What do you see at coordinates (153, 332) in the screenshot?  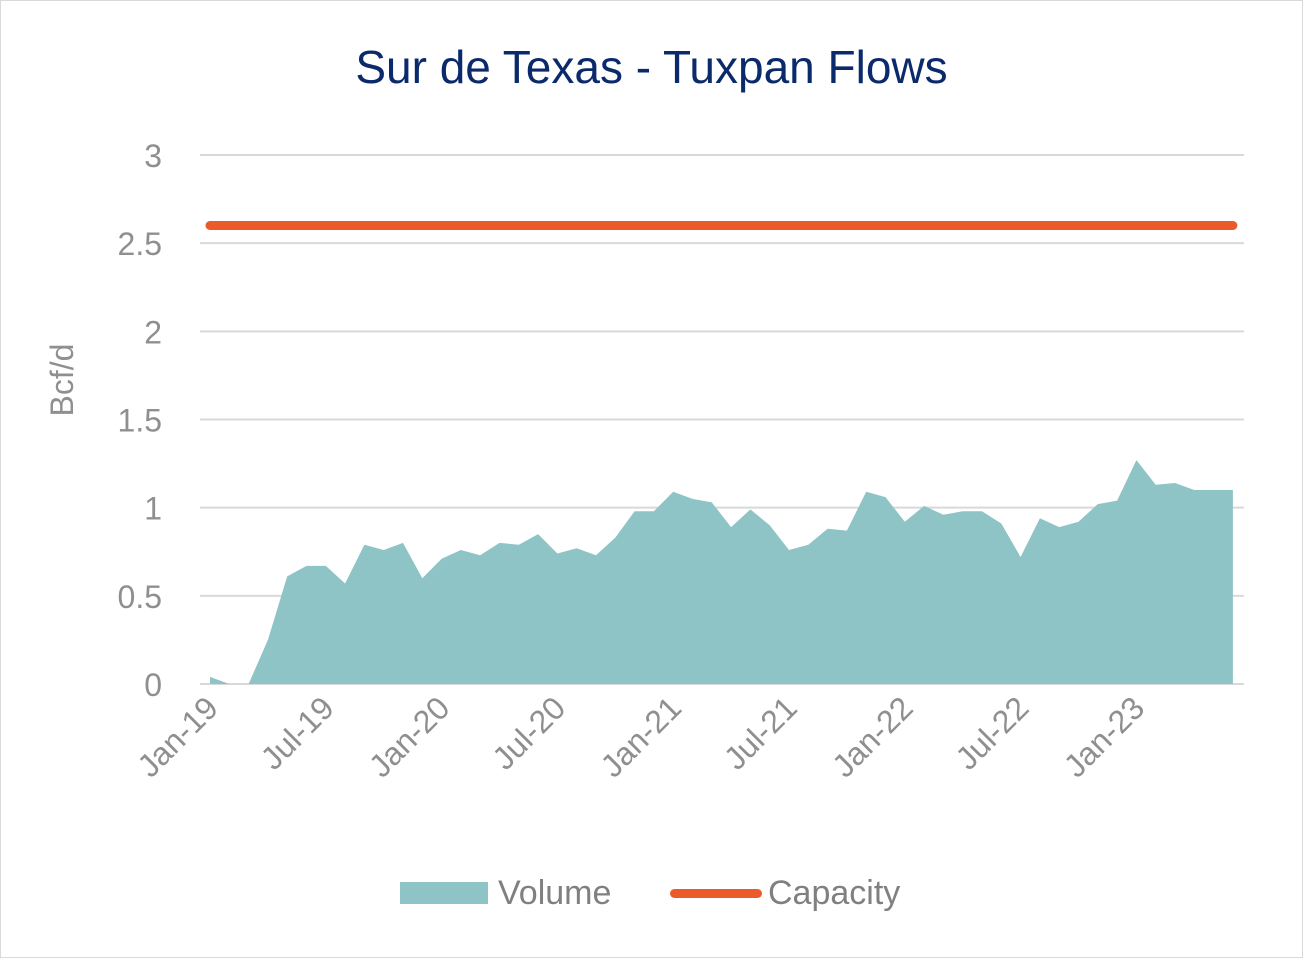 I see `y-tick-label: 2` at bounding box center [153, 332].